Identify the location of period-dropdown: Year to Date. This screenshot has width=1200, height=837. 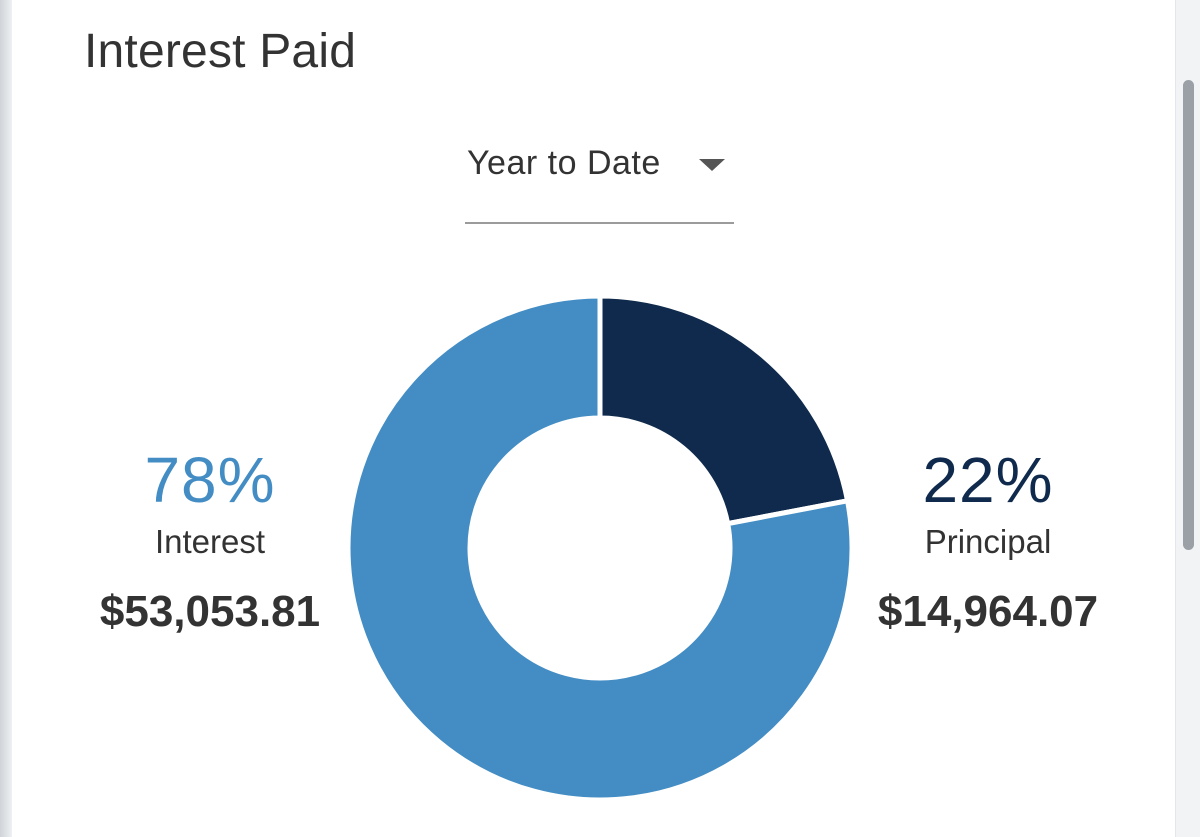
(599, 182).